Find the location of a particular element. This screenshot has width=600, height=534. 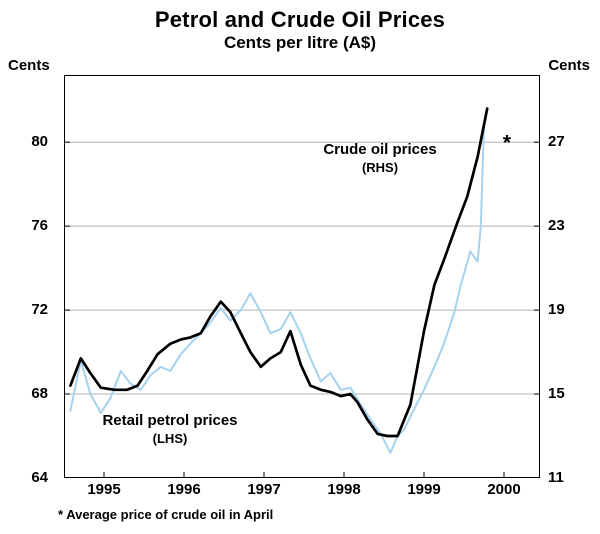

annotation-petrol-axis-note: (LHS) is located at coordinates (170, 438).